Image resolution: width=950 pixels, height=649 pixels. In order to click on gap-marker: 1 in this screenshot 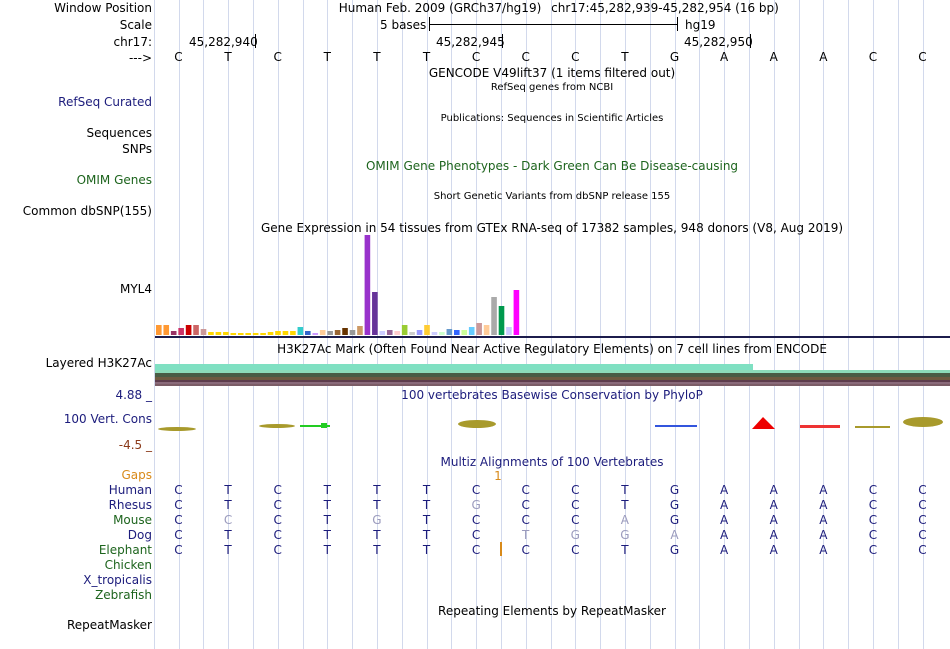, I will do `click(498, 476)`.